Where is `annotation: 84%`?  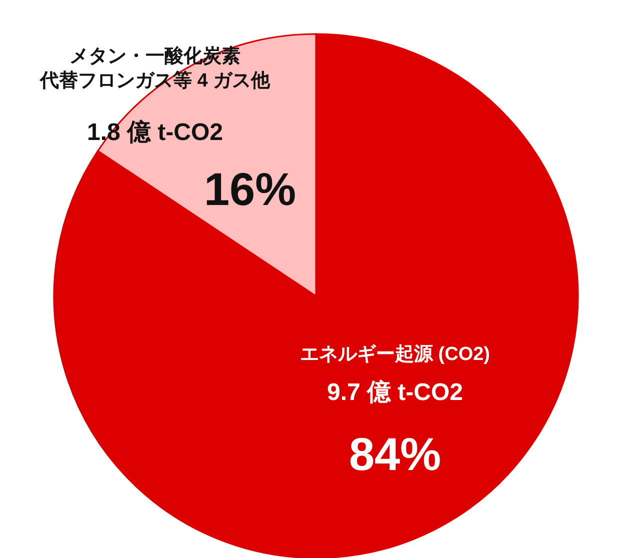 annotation: 84% is located at coordinates (395, 454).